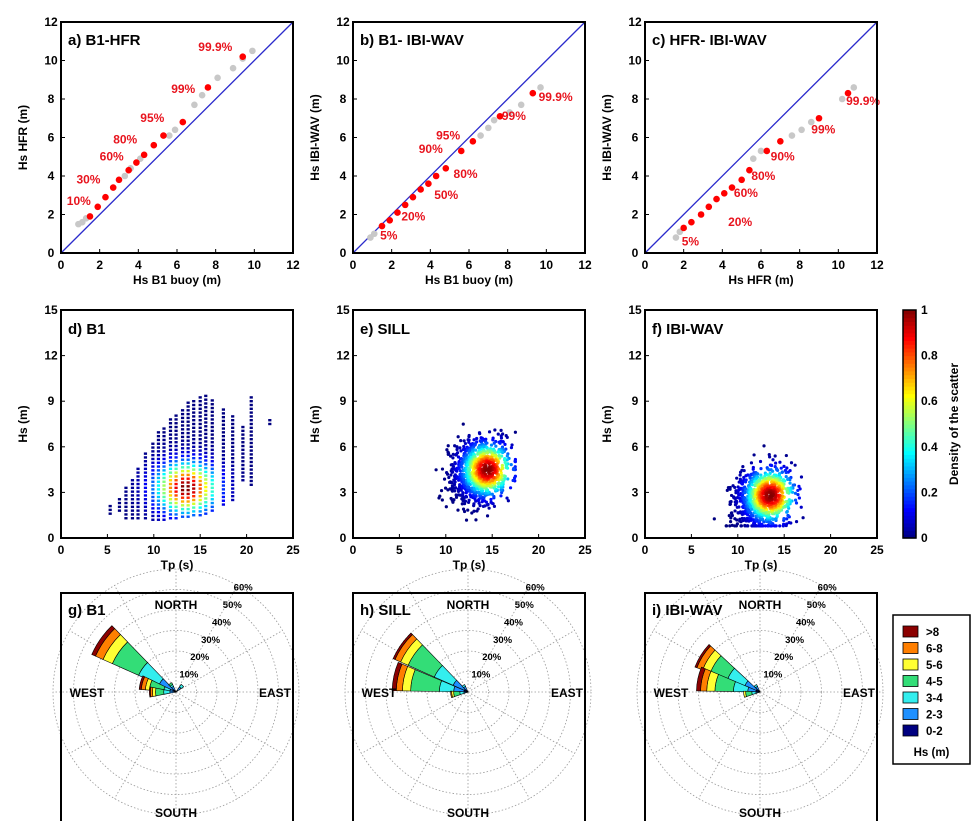  Describe the element at coordinates (635, 99) in the screenshot. I see `y-tick-label: 8` at that location.